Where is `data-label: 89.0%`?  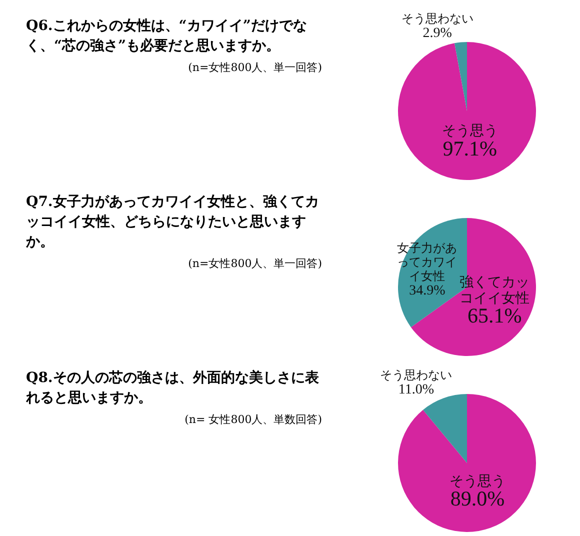 data-label: 89.0% is located at coordinates (477, 498).